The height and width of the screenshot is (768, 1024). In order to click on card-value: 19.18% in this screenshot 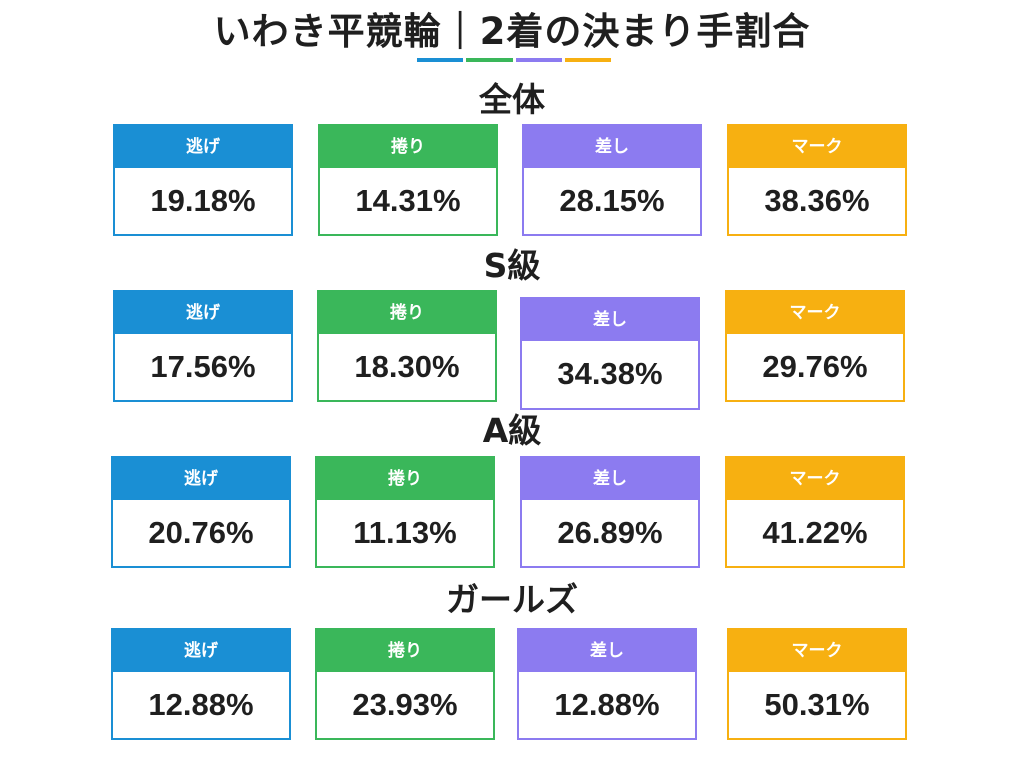, I will do `click(203, 200)`.